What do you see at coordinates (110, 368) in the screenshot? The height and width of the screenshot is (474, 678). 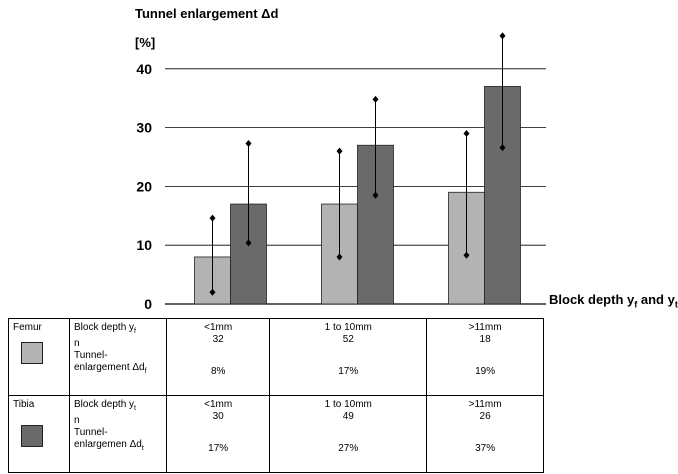 I see `femur-label-enlargement: enlargement Δdf` at bounding box center [110, 368].